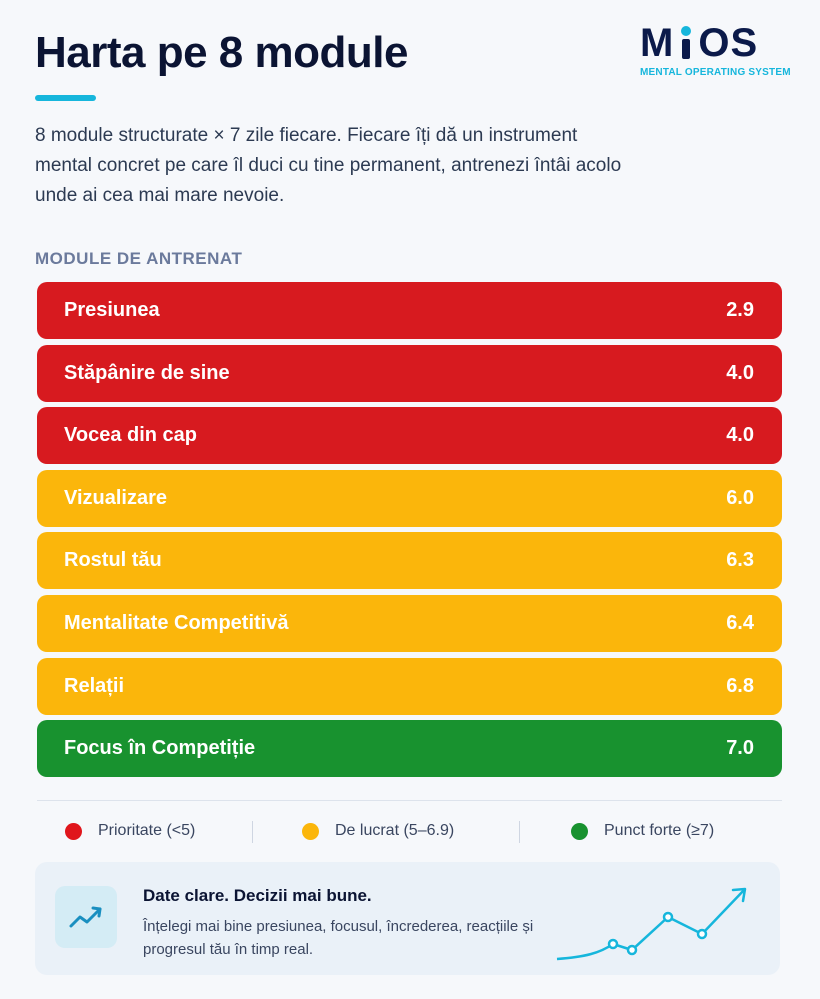 The width and height of the screenshot is (820, 999). I want to click on title-accent-bar, so click(65, 98).